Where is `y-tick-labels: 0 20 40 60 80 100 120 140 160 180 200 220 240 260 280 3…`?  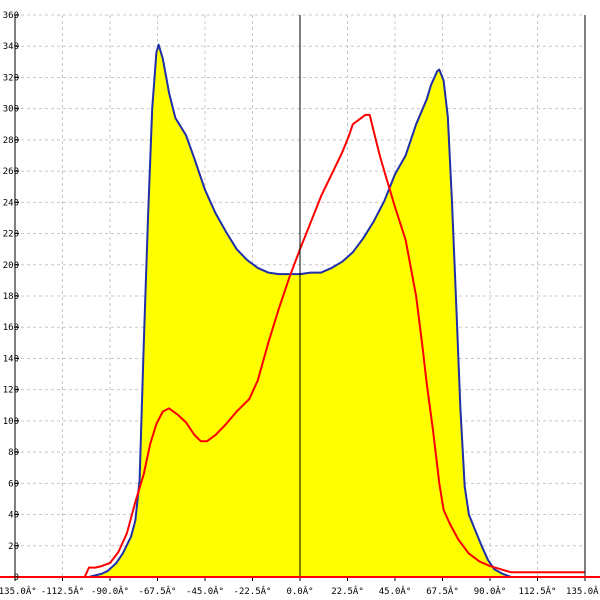
y-tick-labels: 0 20 40 60 80 100 120 140 160 180 200 220 240 260 280 3… is located at coordinates (11, 297).